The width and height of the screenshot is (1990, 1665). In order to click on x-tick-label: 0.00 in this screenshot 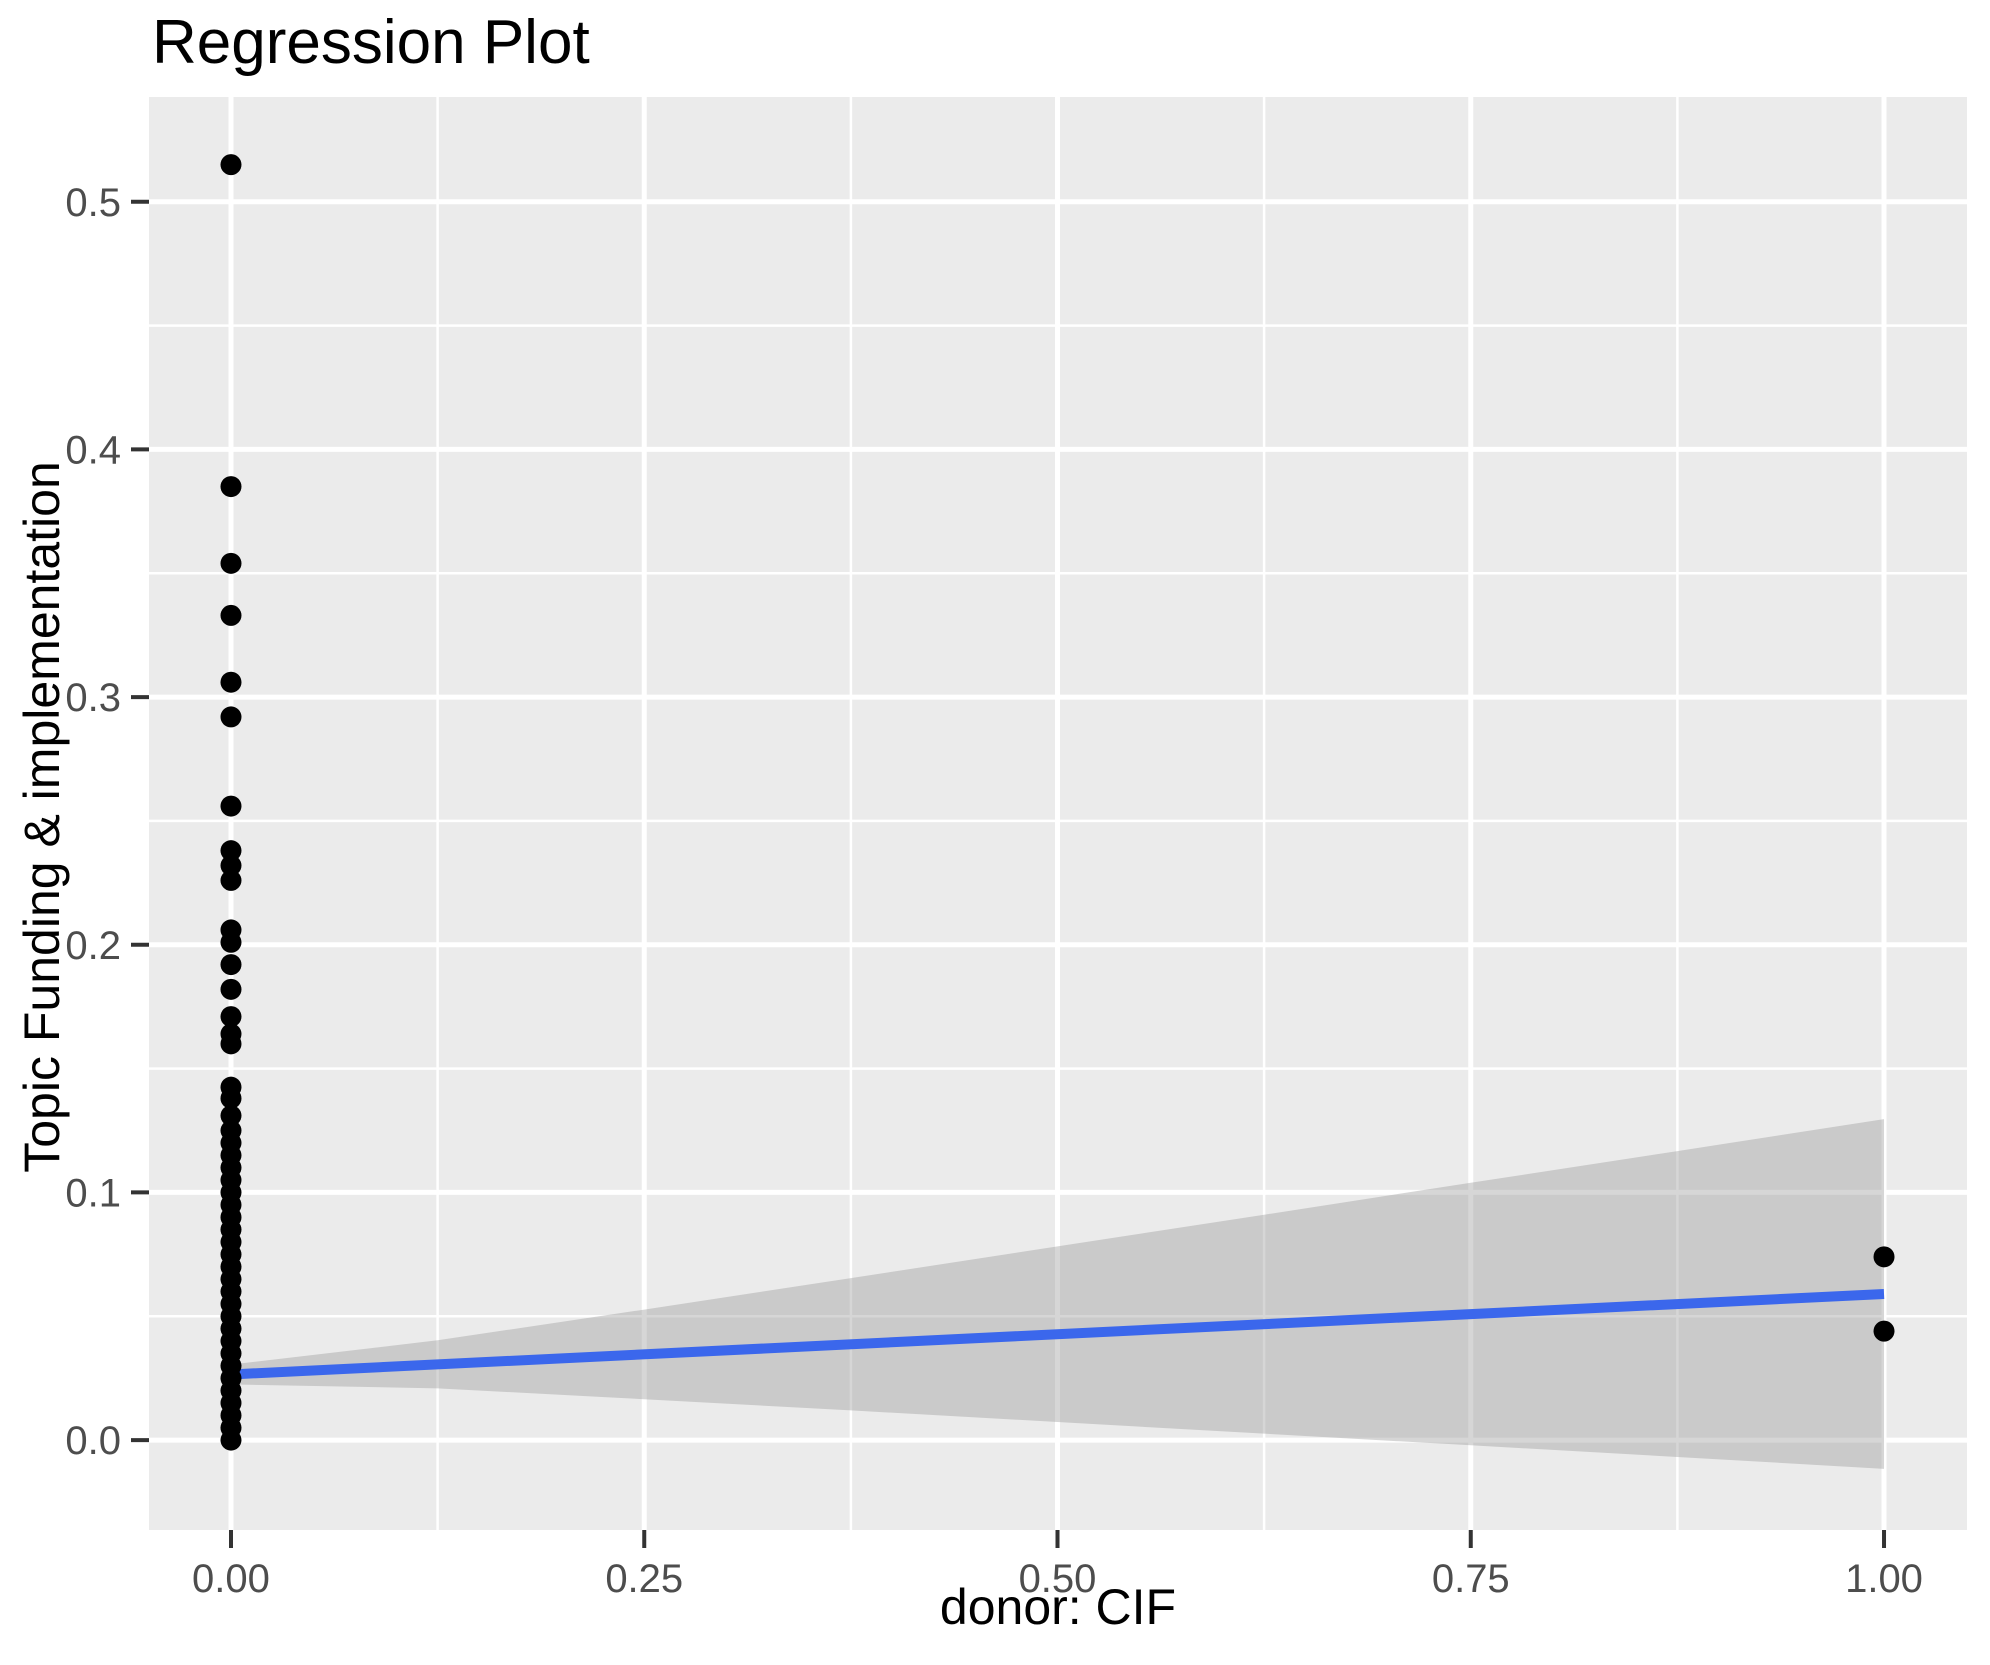, I will do `click(231, 1579)`.